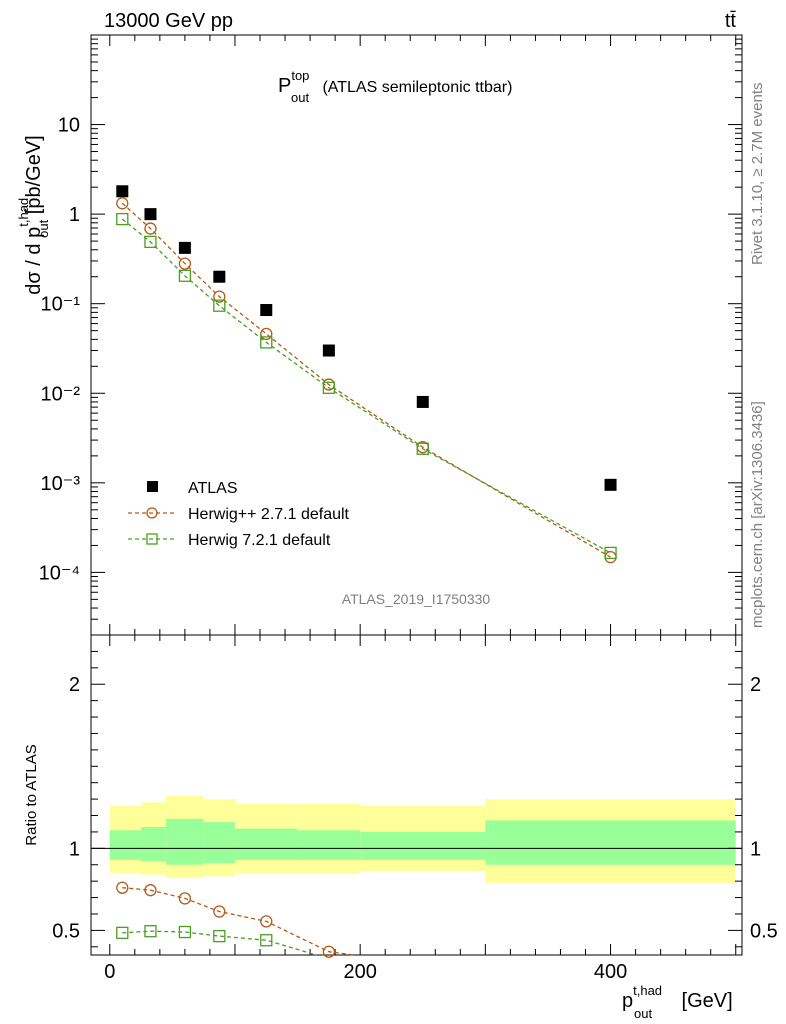  What do you see at coordinates (238, 921) in the screenshot?
I see `ratio-line-herwig-2-7-1-default` at bounding box center [238, 921].